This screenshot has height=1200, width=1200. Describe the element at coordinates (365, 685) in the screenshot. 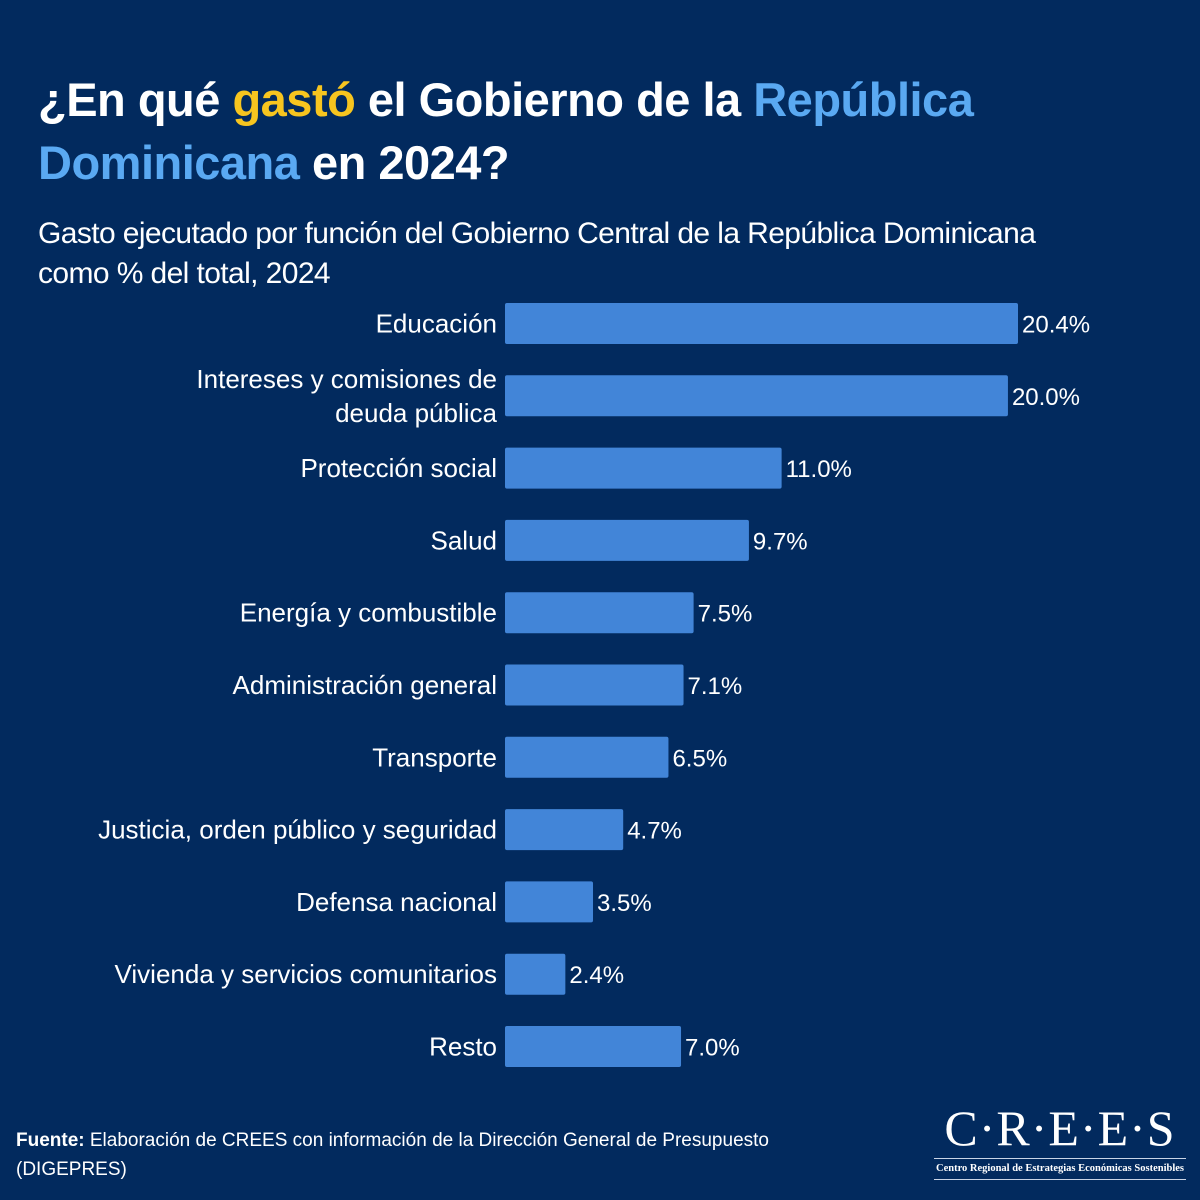

I see `category-label: Administración general` at that location.